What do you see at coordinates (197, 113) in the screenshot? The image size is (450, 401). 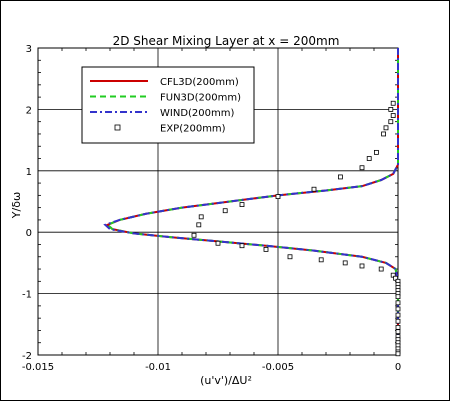 I see `legend-label: WIND(200mm)` at bounding box center [197, 113].